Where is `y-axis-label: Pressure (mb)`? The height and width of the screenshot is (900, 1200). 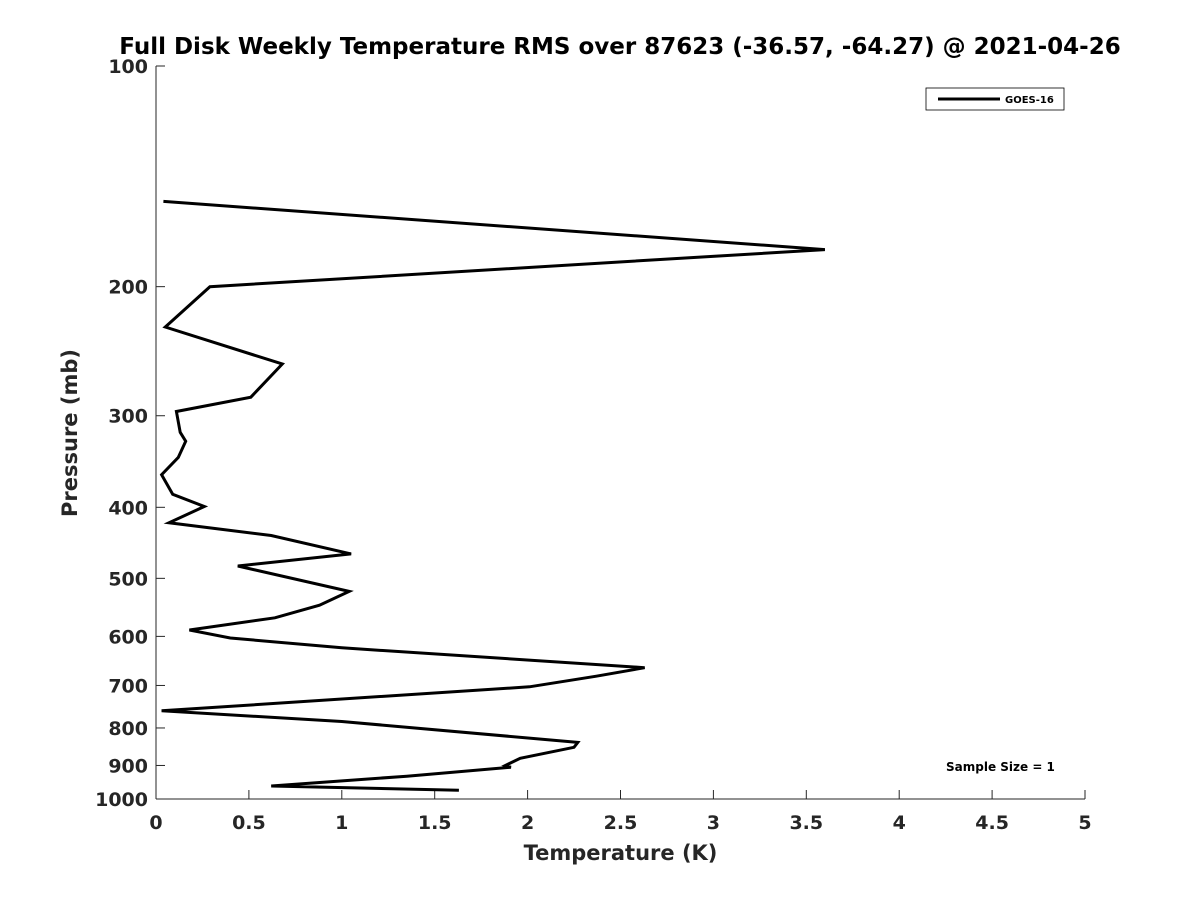
y-axis-label: Pressure (mb) is located at coordinates (70, 433).